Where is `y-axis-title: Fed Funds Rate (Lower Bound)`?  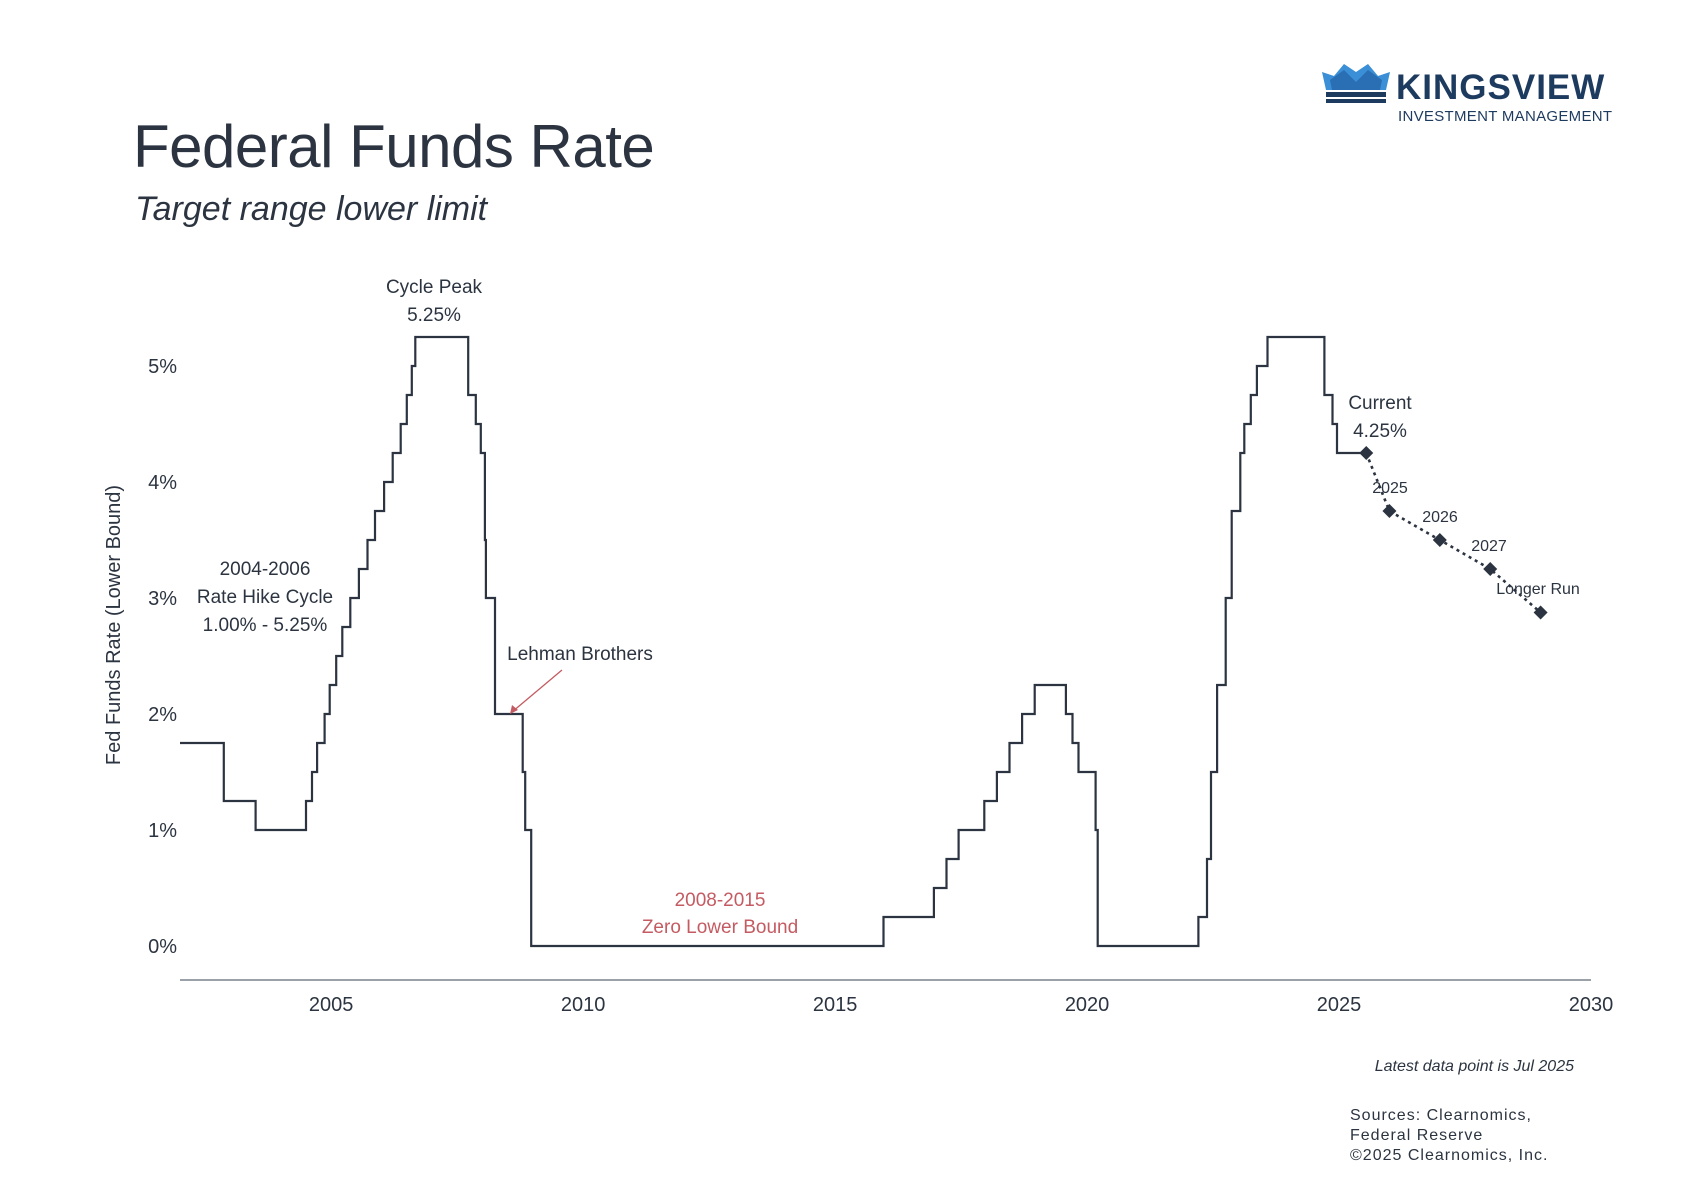 y-axis-title: Fed Funds Rate (Lower Bound) is located at coordinates (114, 625).